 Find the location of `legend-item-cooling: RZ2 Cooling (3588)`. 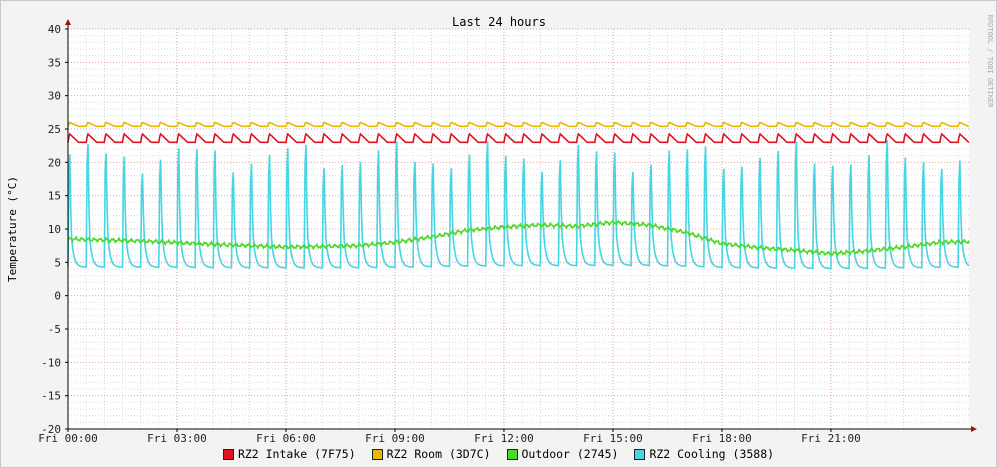

legend-item-cooling: RZ2 Cooling (3588) is located at coordinates (704, 454).